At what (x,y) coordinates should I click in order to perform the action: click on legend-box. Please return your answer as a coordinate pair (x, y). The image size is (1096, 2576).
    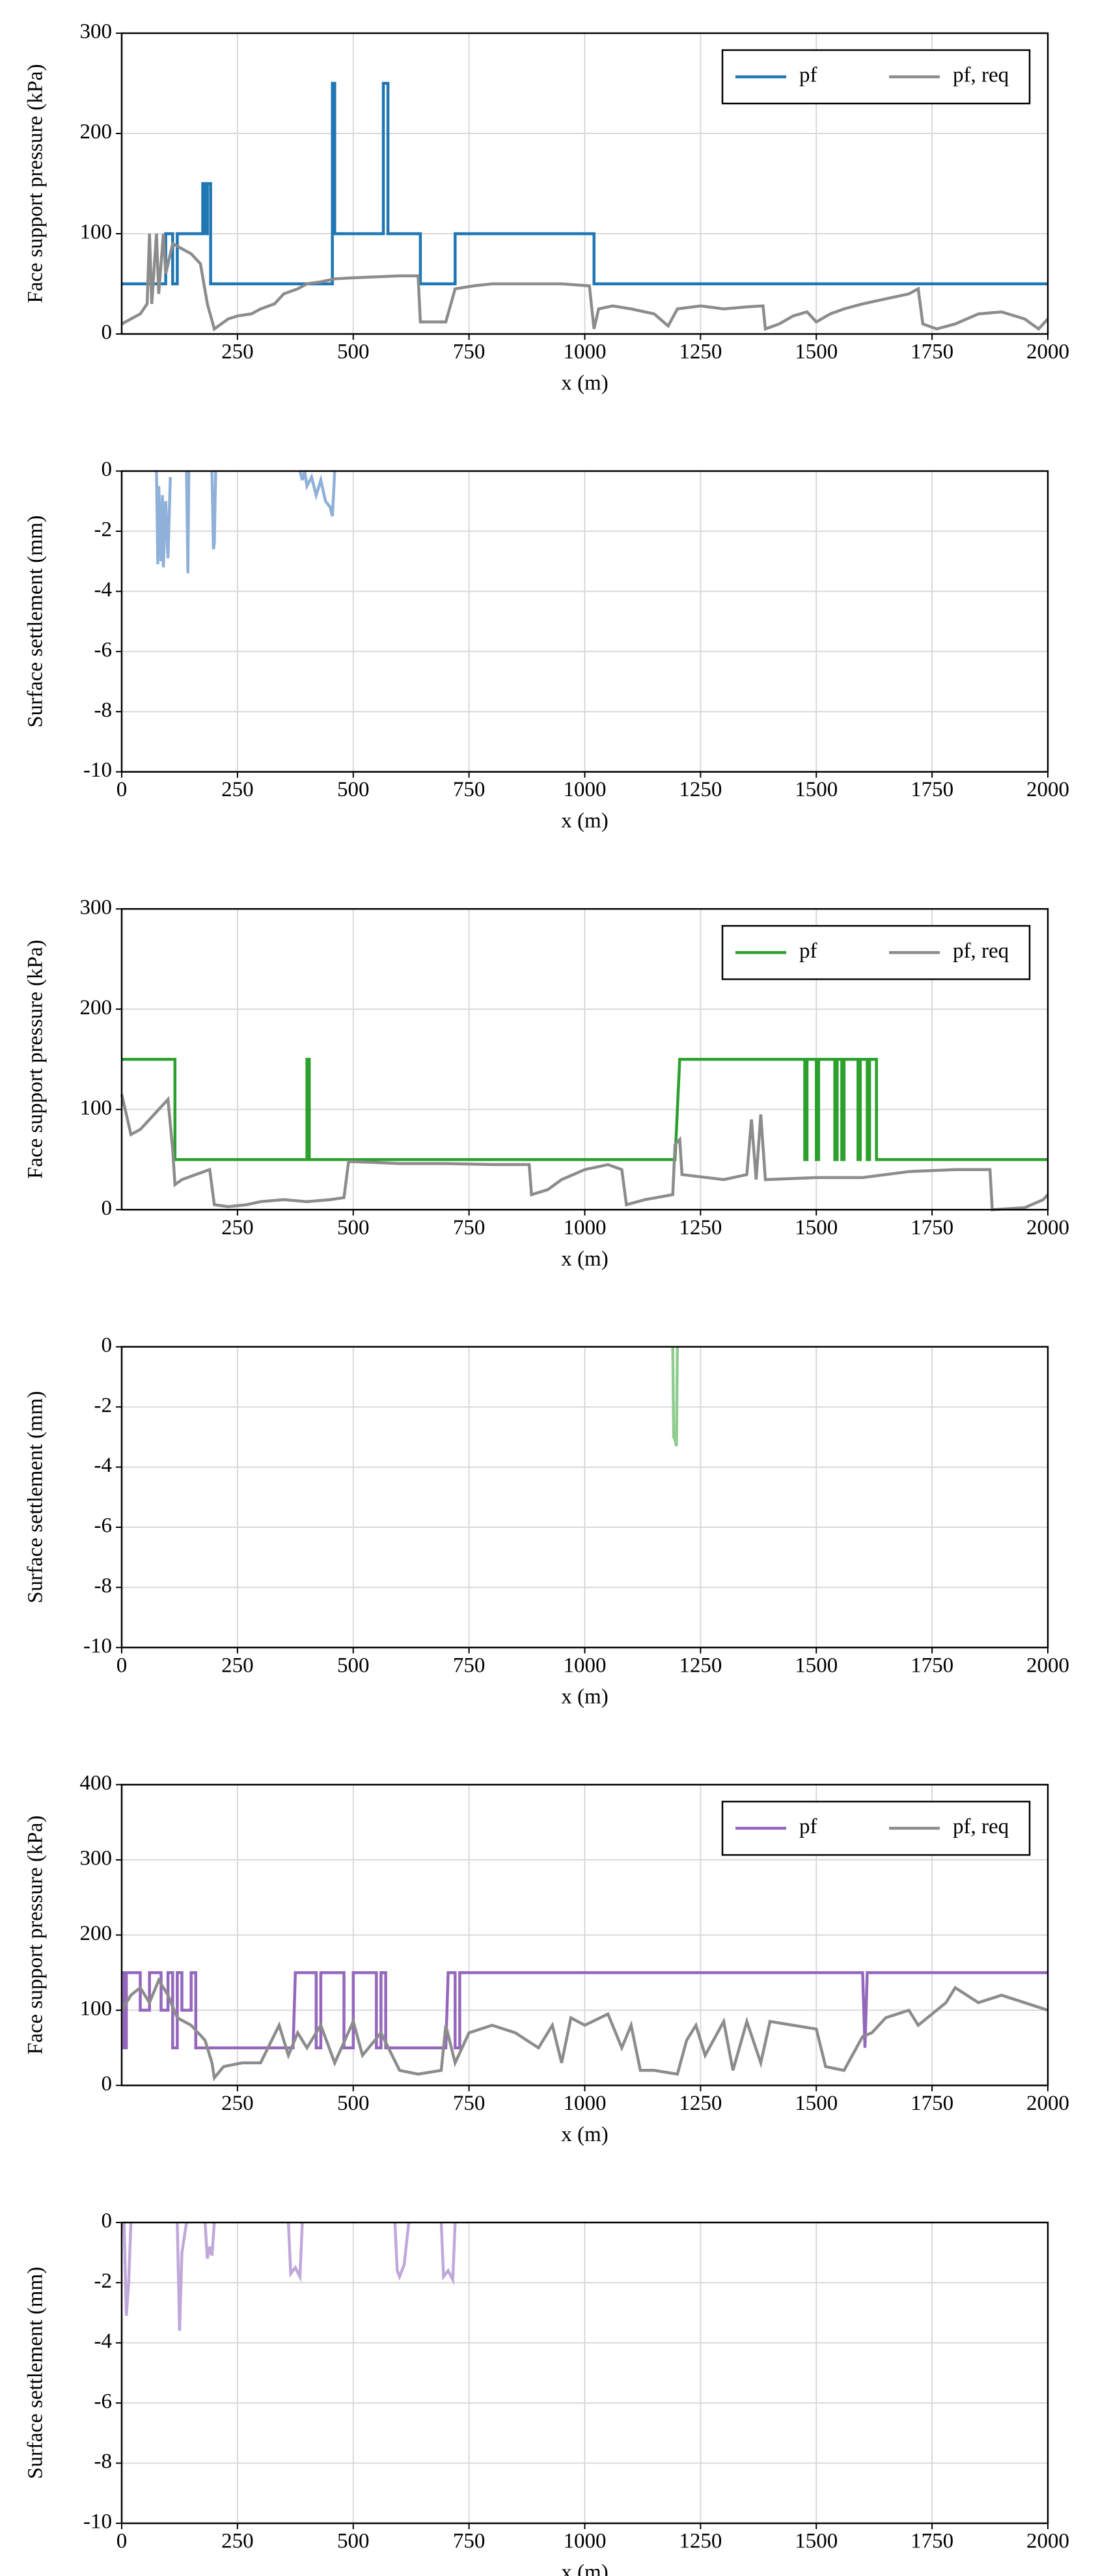
    Looking at the image, I should click on (876, 77).